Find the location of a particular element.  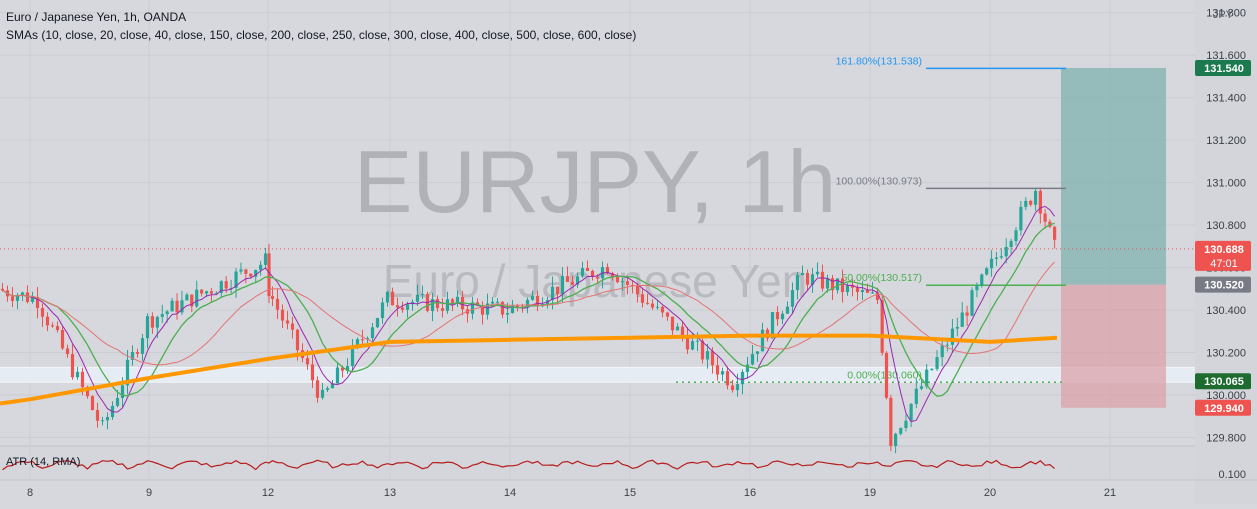

atr-axis-tick: 0.100 is located at coordinates (1232, 475).